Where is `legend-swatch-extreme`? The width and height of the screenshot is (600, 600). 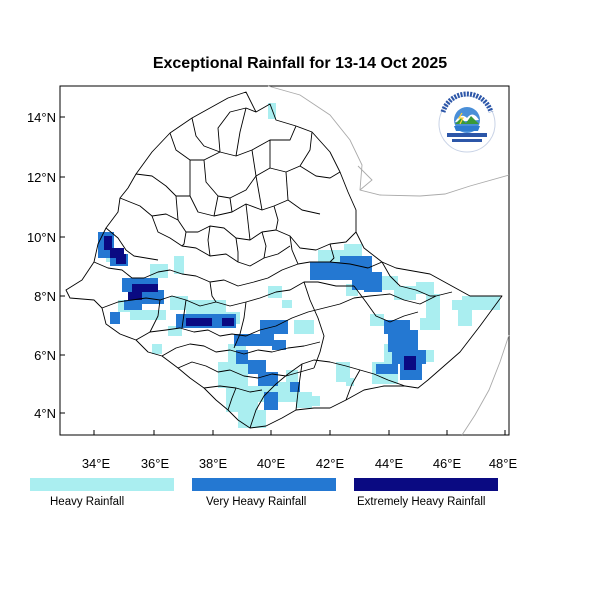
legend-swatch-extreme is located at coordinates (426, 484).